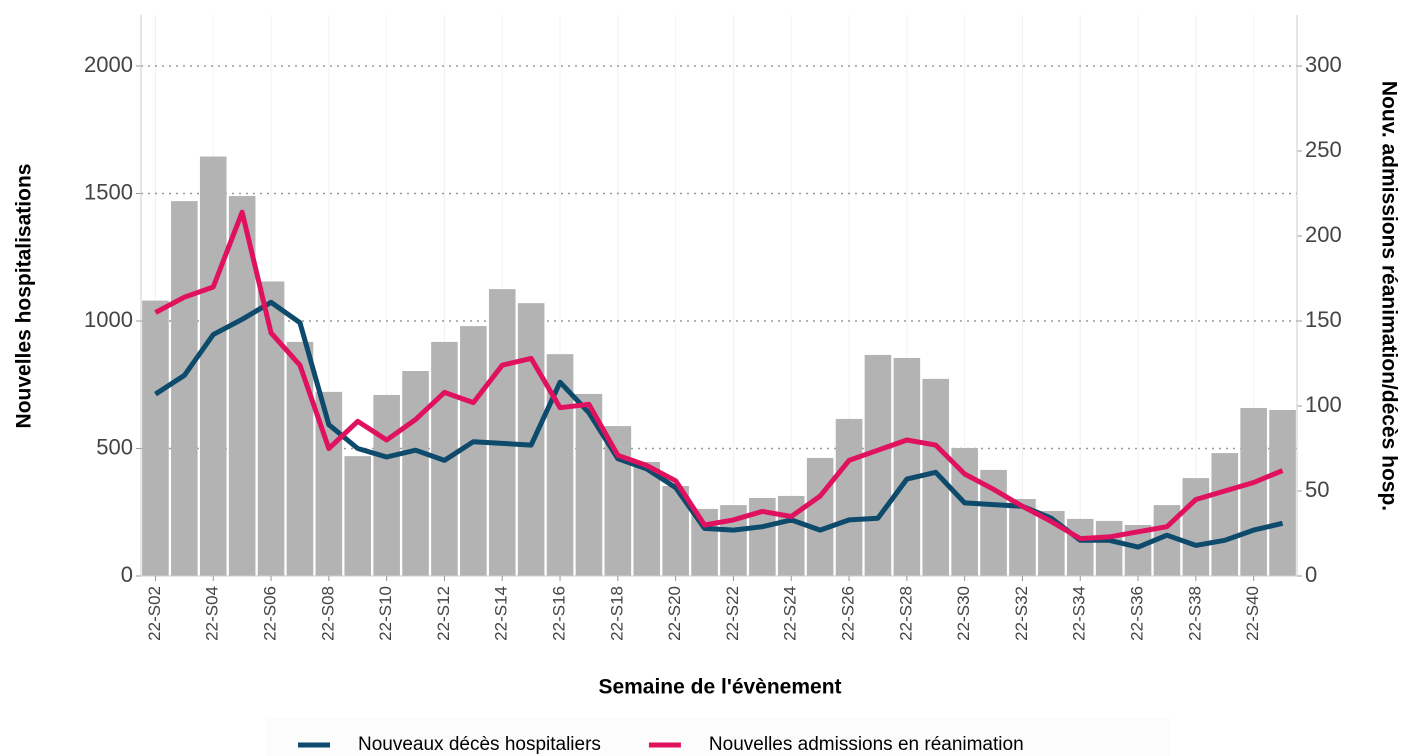 The height and width of the screenshot is (756, 1405). I want to click on x-tick-label: 22-S20, so click(674, 613).